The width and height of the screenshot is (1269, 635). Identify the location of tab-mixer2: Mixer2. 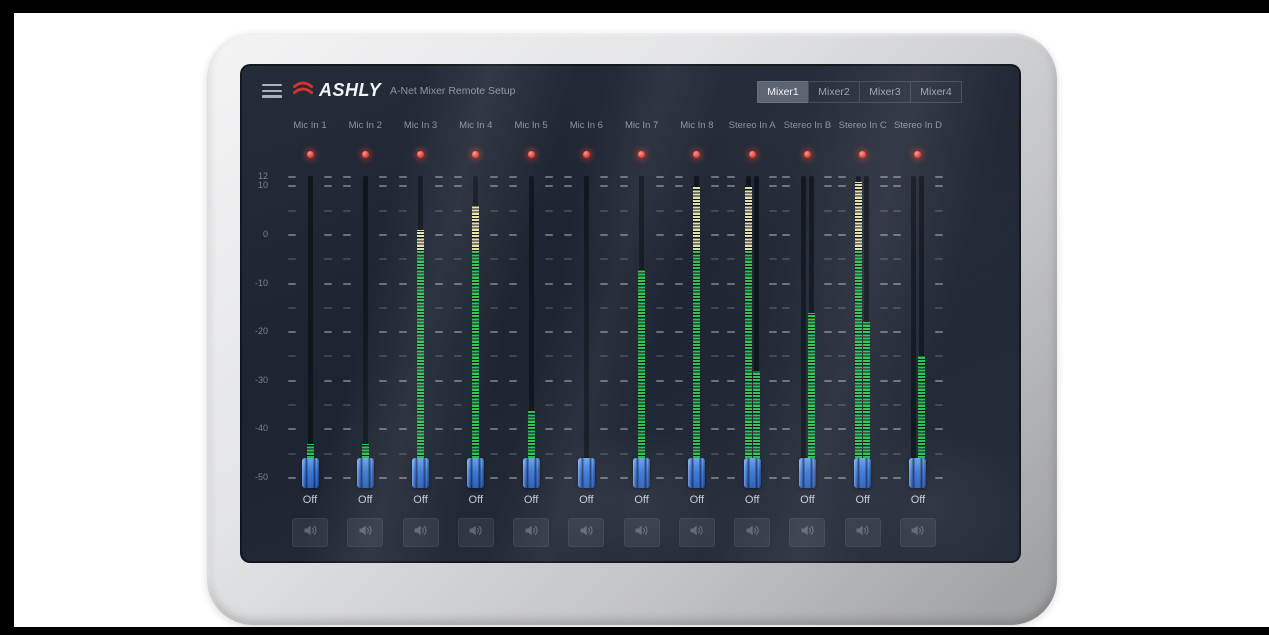
(834, 92).